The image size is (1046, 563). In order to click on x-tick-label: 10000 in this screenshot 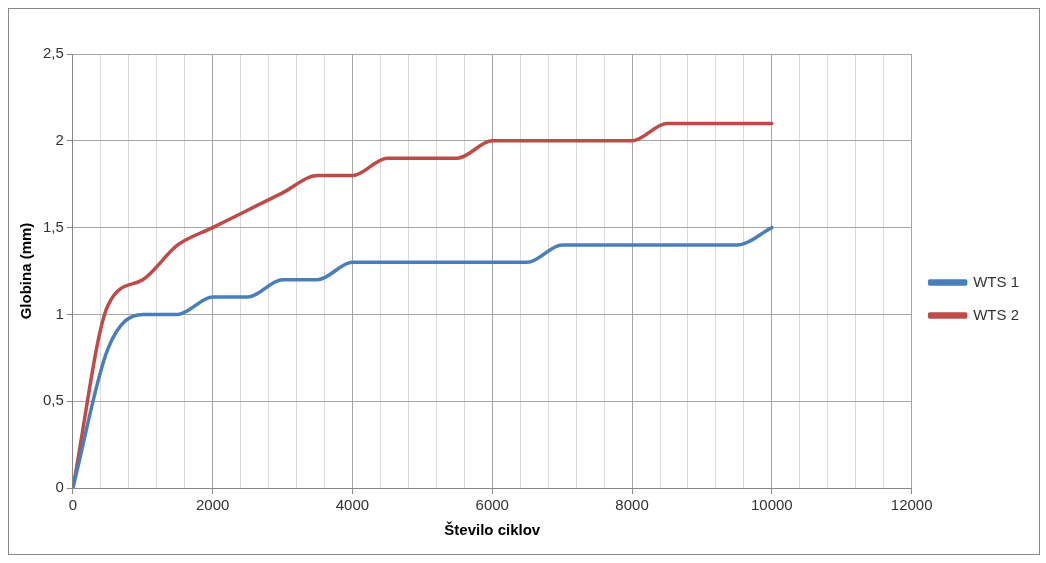, I will do `click(772, 505)`.